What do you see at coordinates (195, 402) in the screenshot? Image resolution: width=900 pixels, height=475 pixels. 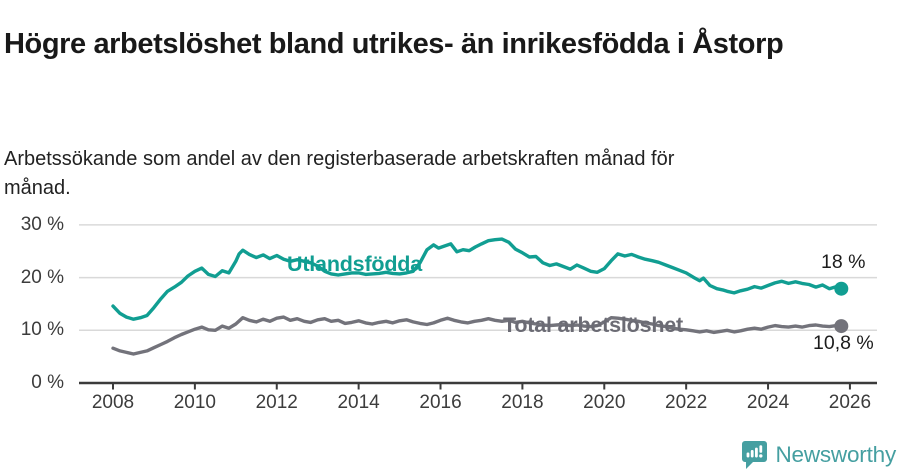 I see `x-tick-label-2010: 2010` at bounding box center [195, 402].